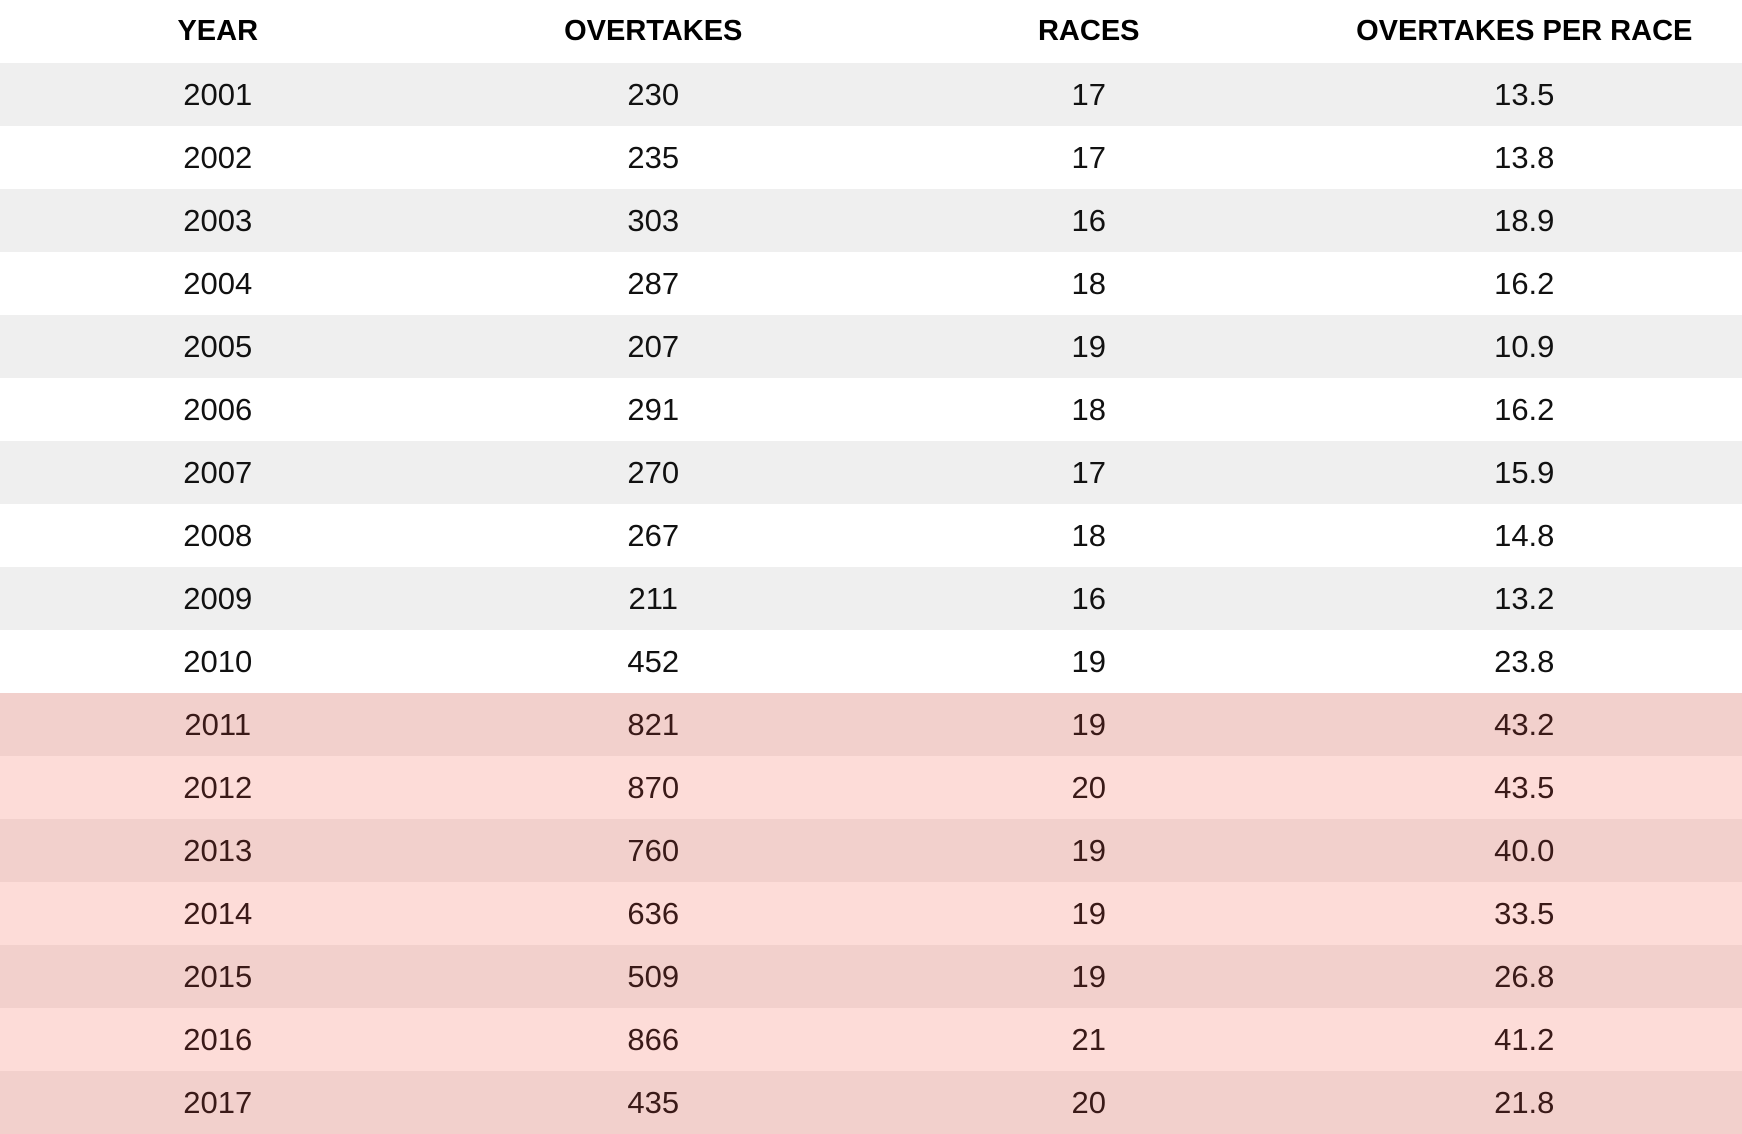 The image size is (1742, 1134). Describe the element at coordinates (1524, 850) in the screenshot. I see `cell-overtakes-per-race: 40.0` at that location.